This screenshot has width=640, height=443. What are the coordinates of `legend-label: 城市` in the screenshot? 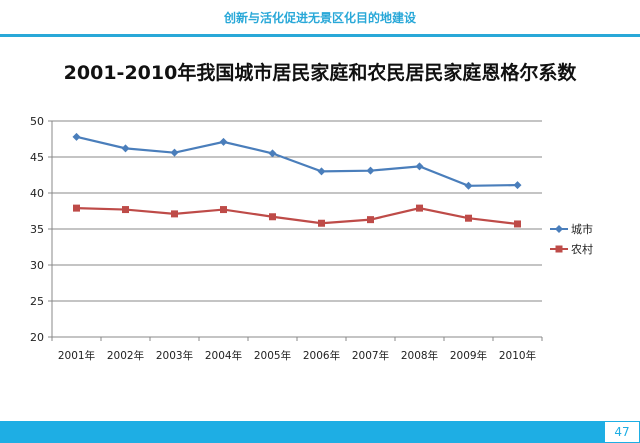 It's located at (582, 229).